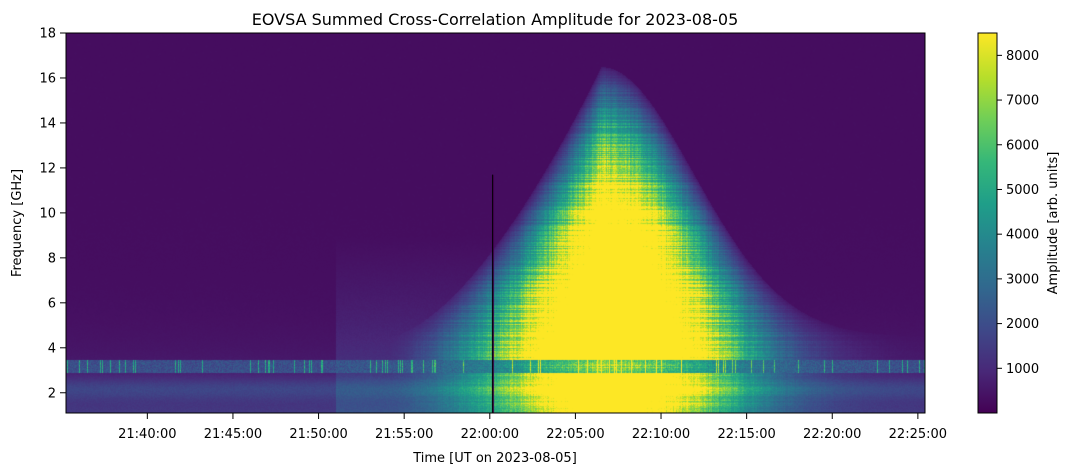 The width and height of the screenshot is (1070, 475). What do you see at coordinates (1022, 369) in the screenshot?
I see `colorbar-tick-label: 1000` at bounding box center [1022, 369].